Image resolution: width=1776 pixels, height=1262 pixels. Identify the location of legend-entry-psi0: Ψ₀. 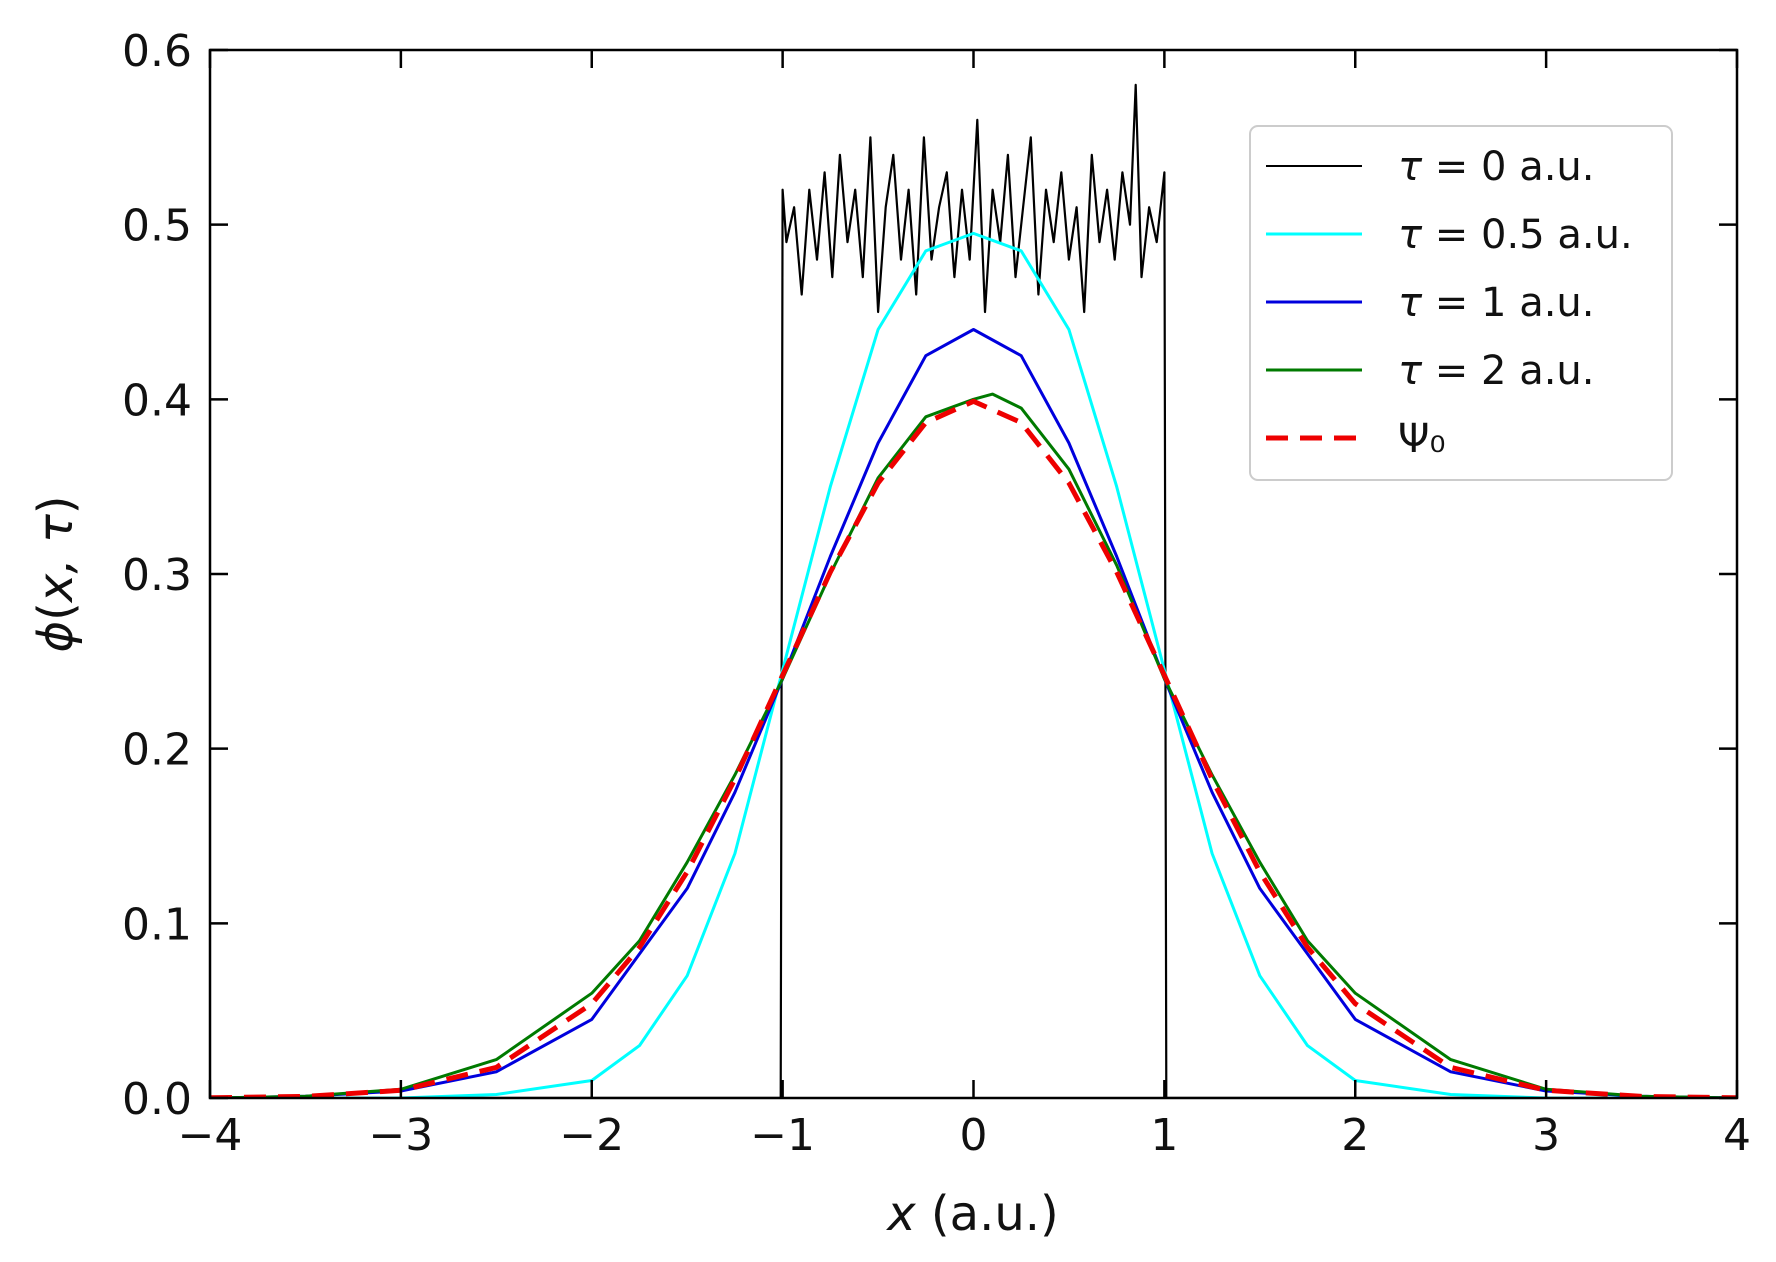
(1356, 439).